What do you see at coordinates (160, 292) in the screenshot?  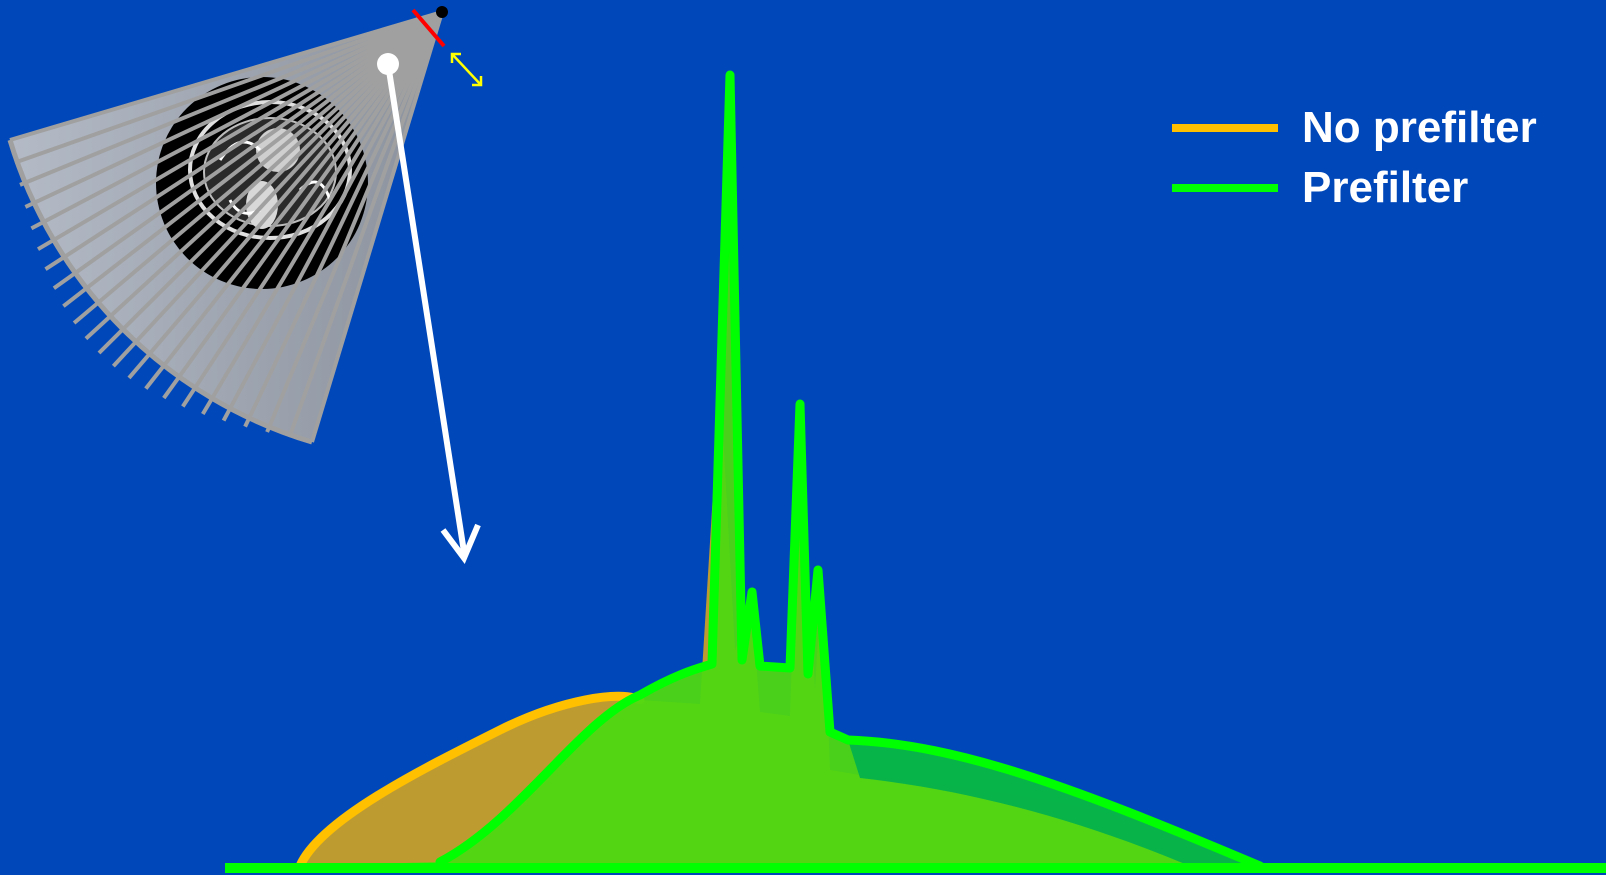 I see `detector-arc` at bounding box center [160, 292].